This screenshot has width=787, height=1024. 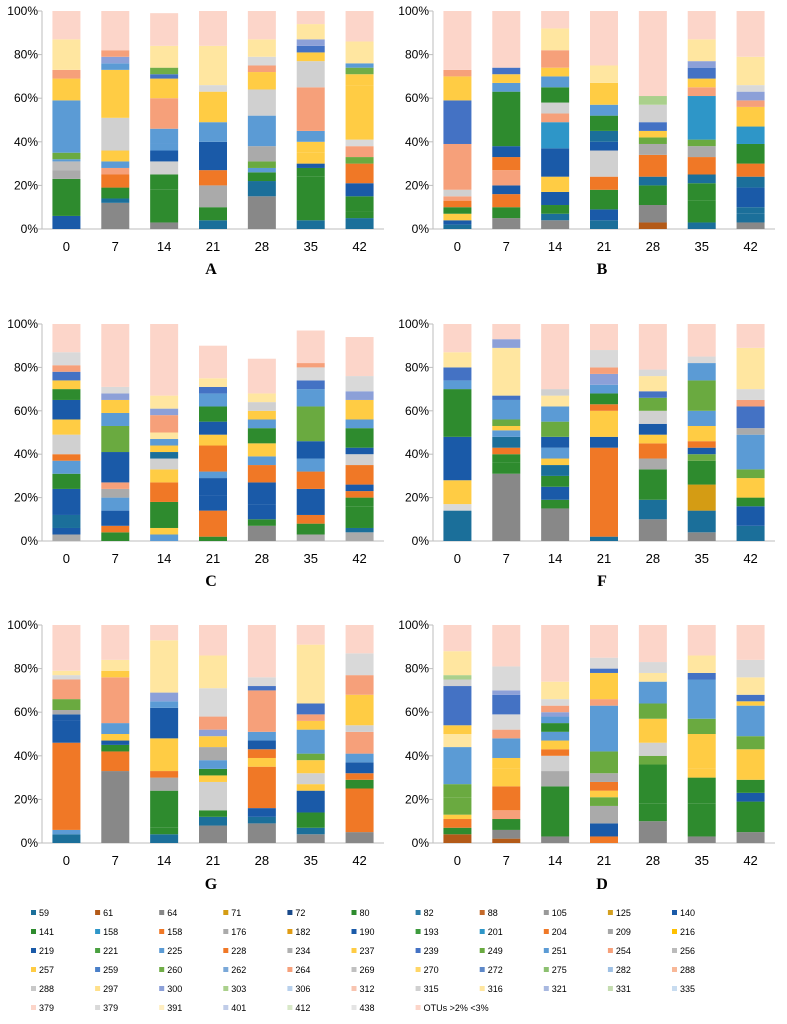 I want to click on legend-label: 379, so click(x=46, y=1008).